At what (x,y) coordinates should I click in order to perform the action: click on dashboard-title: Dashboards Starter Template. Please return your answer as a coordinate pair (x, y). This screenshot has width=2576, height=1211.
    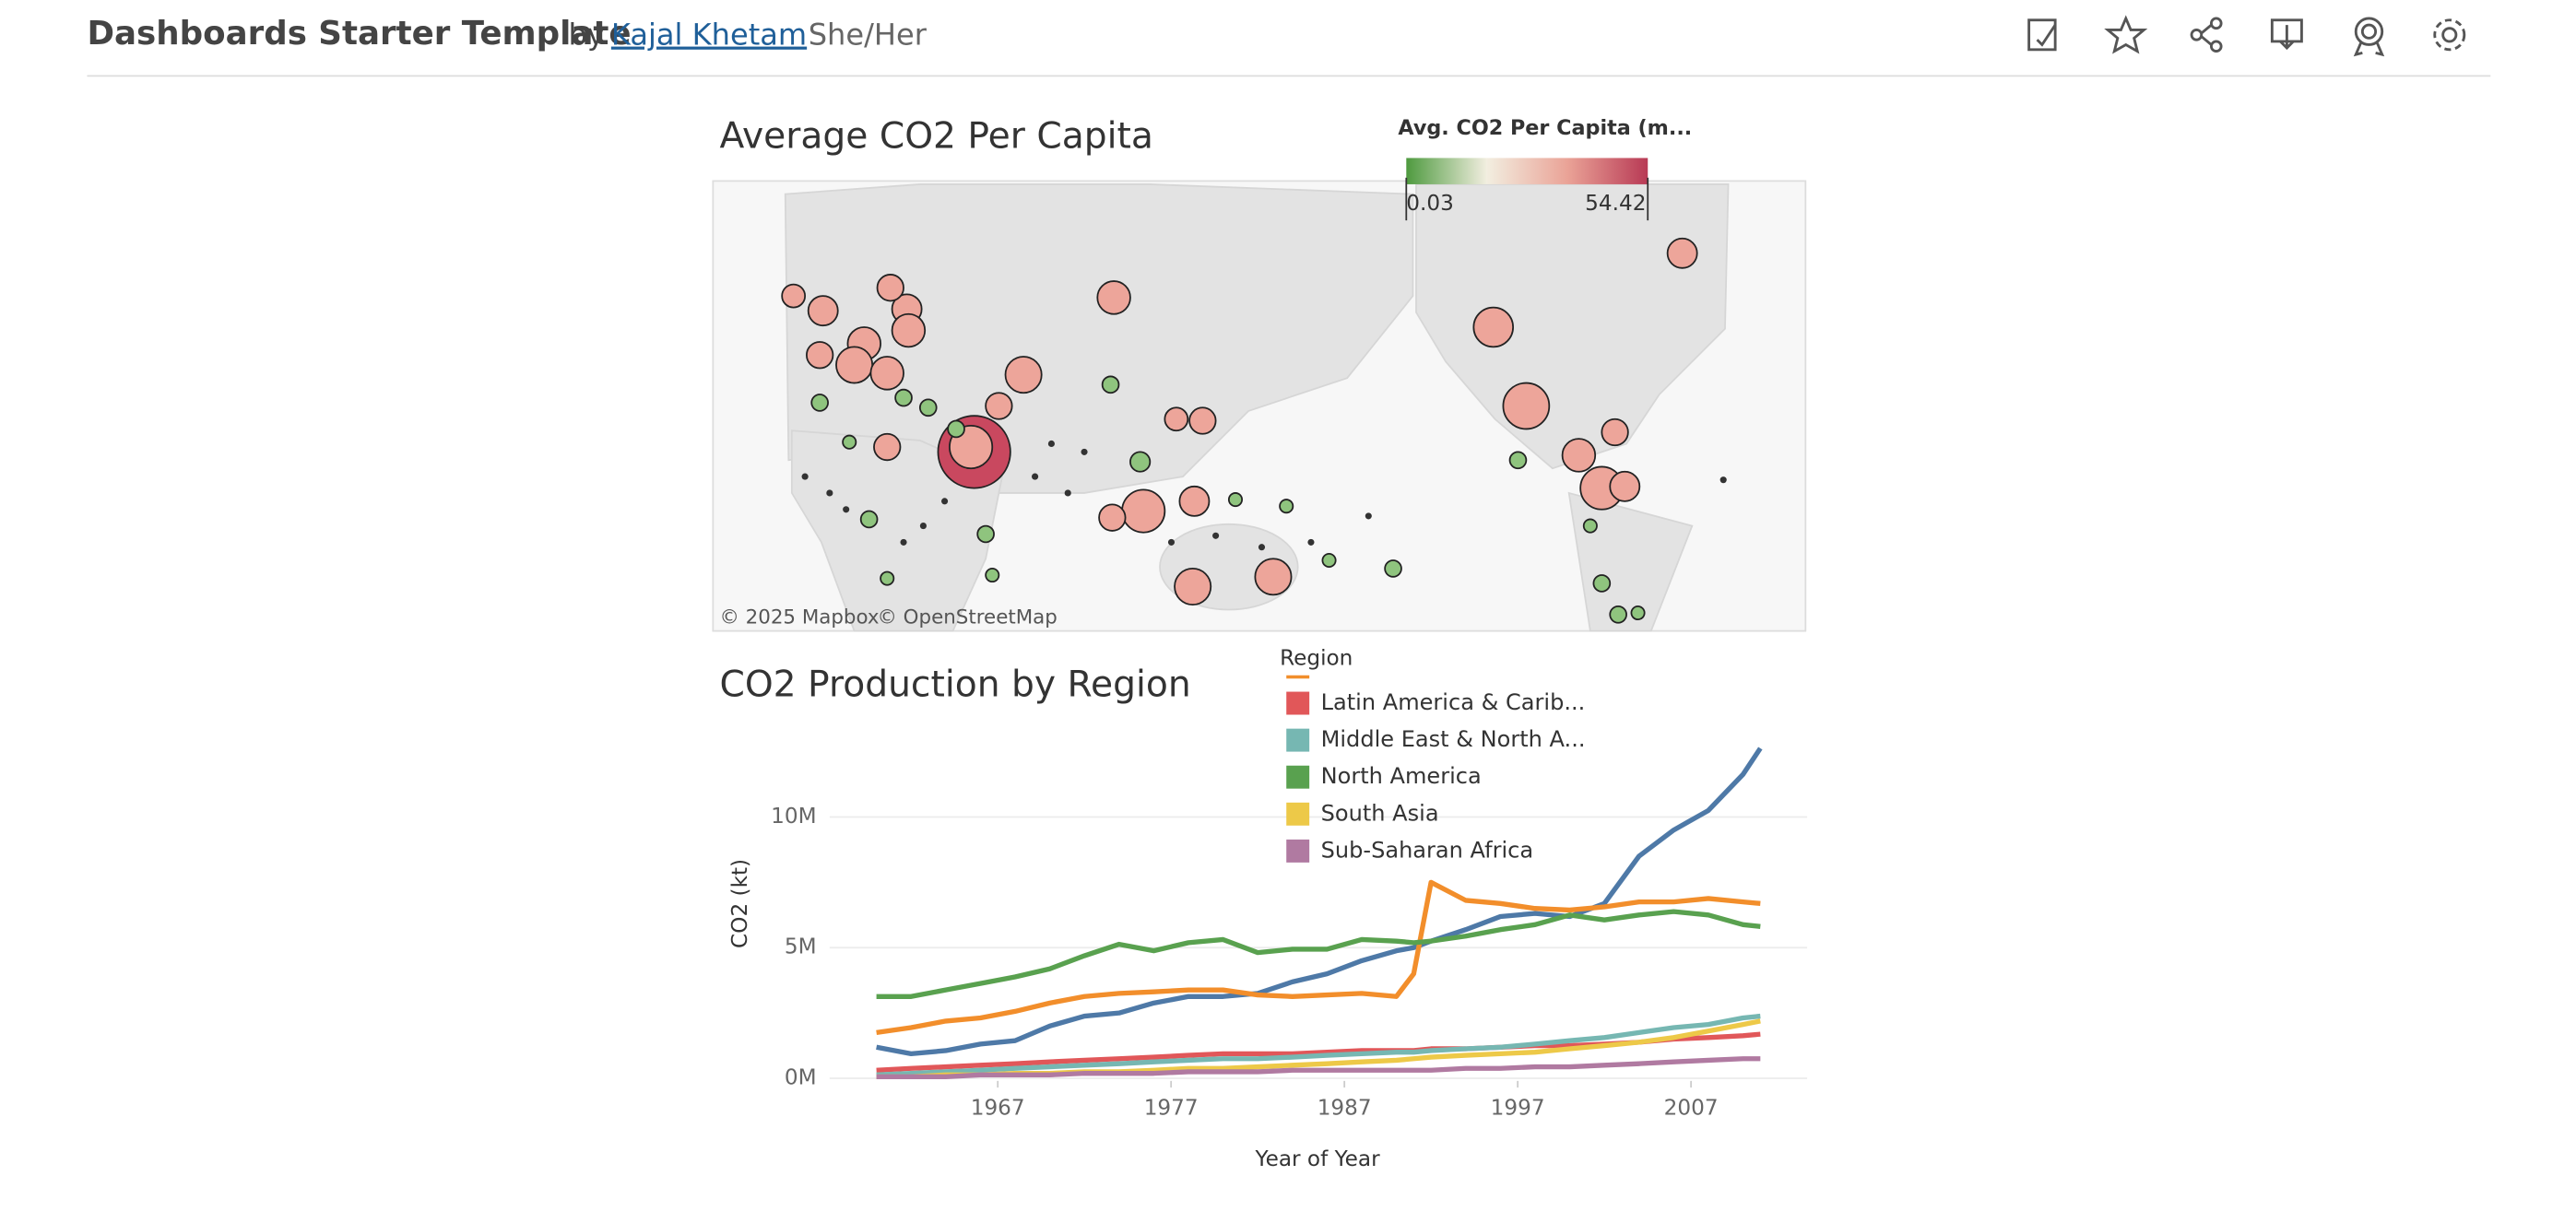
    Looking at the image, I should click on (359, 34).